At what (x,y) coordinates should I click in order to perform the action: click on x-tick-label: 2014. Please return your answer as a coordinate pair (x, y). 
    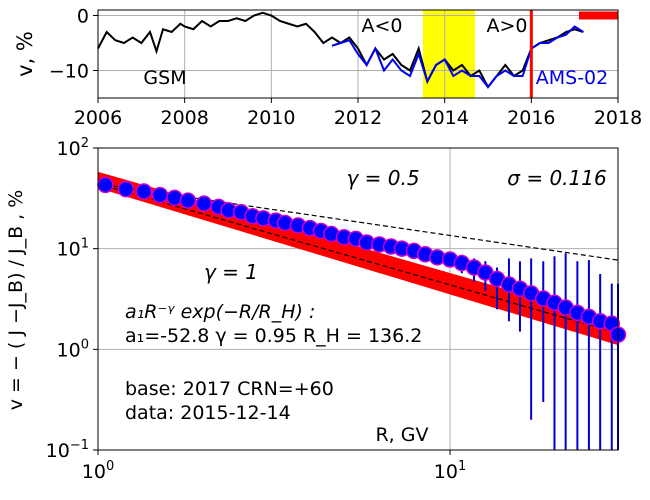
    Looking at the image, I should click on (444, 118).